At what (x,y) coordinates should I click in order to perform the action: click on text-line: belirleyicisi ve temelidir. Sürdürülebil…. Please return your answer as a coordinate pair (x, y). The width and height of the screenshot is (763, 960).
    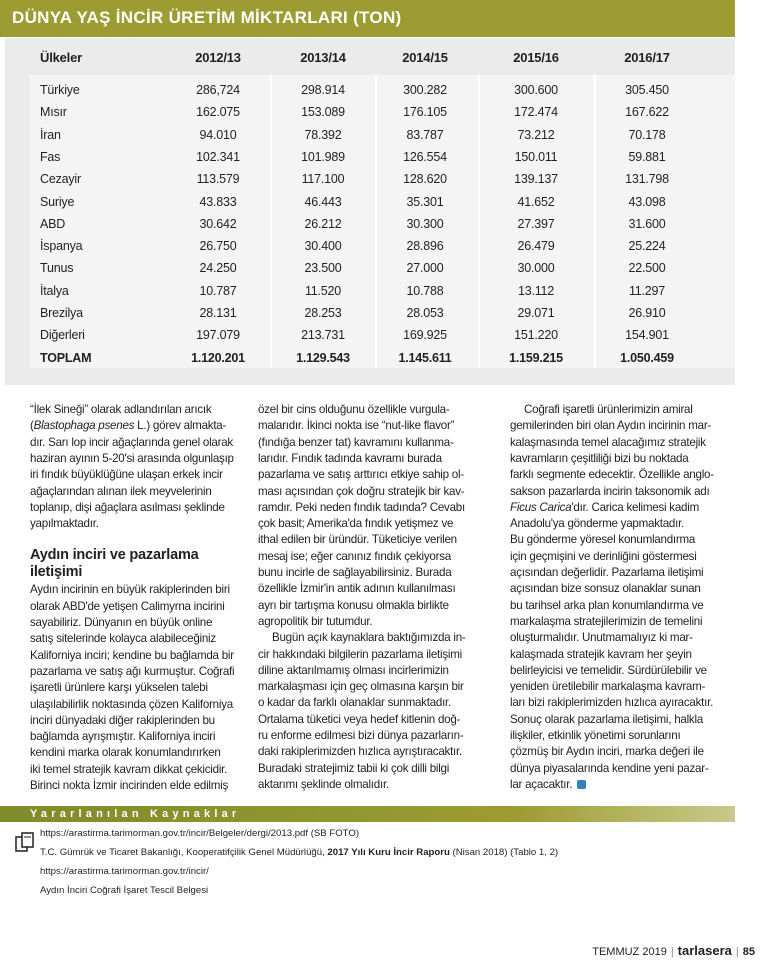
    Looking at the image, I should click on (608, 671).